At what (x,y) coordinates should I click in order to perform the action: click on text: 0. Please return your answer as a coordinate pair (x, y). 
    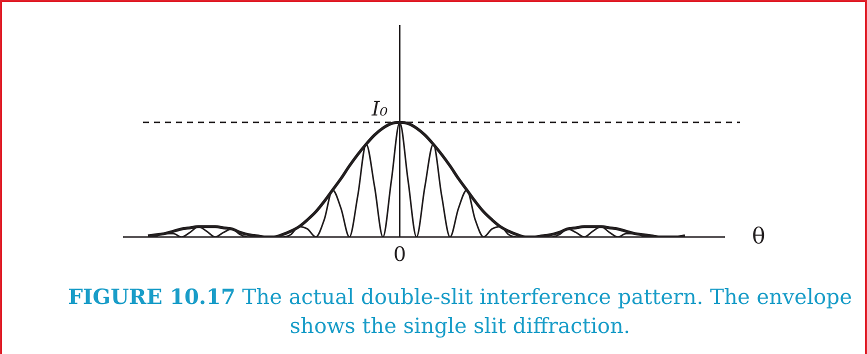
    Looking at the image, I should click on (399, 254).